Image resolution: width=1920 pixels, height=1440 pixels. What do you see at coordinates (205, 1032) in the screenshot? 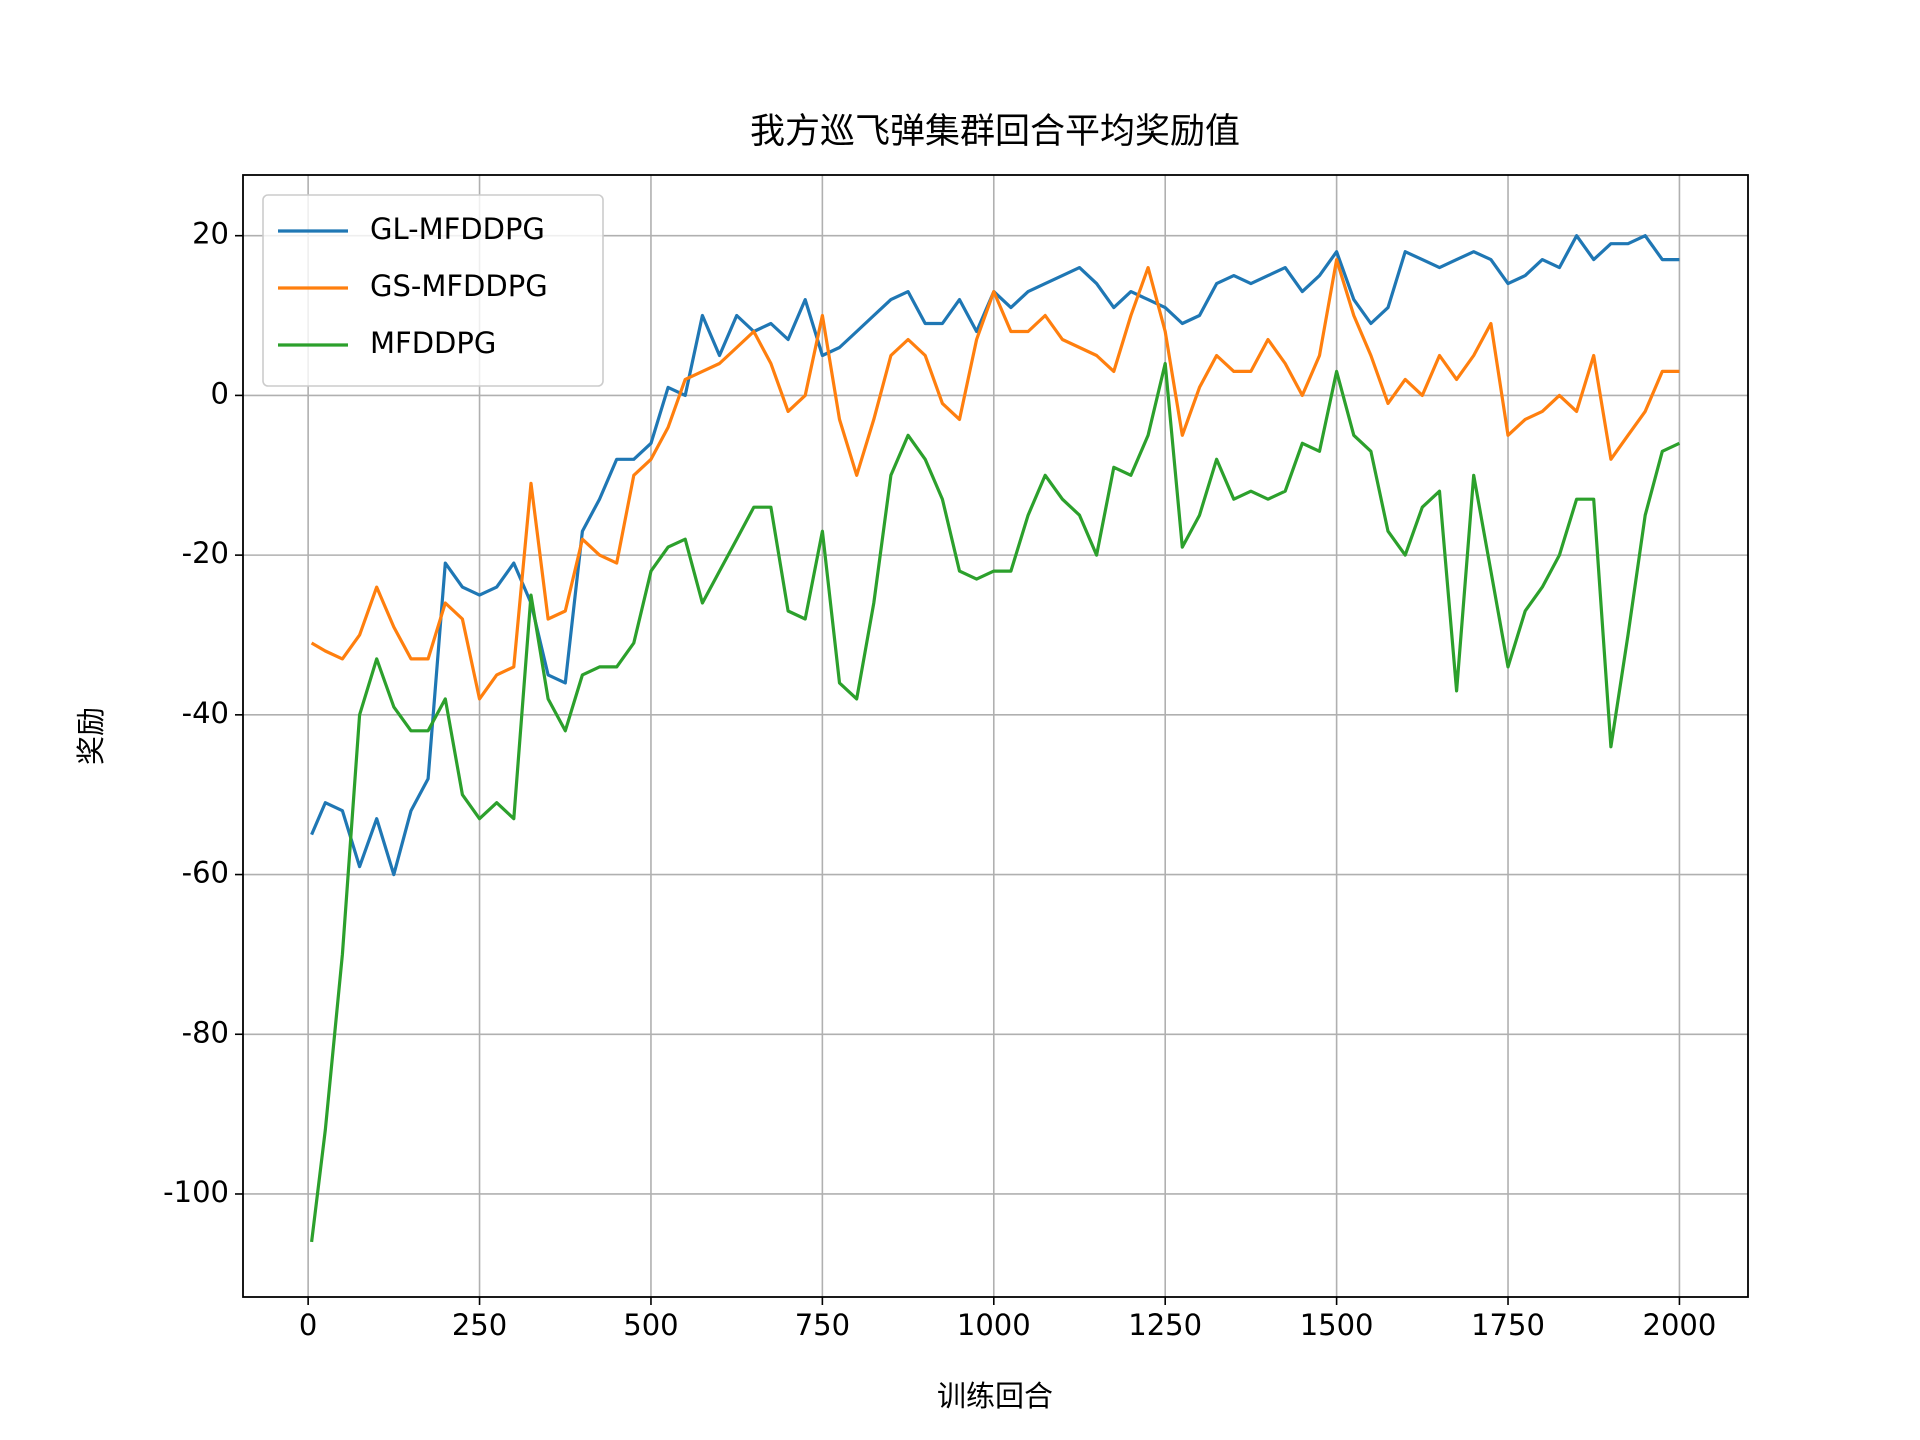
I see `y-tick-label: -80` at bounding box center [205, 1032].